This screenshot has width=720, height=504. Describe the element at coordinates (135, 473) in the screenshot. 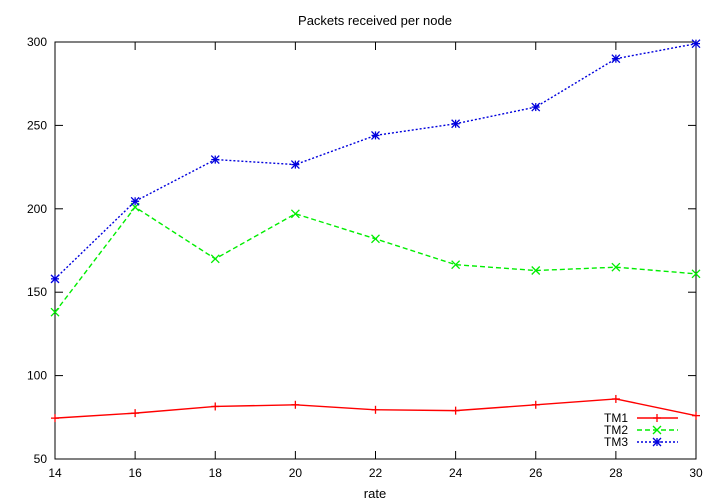

I see `x-tick-label: 16` at that location.